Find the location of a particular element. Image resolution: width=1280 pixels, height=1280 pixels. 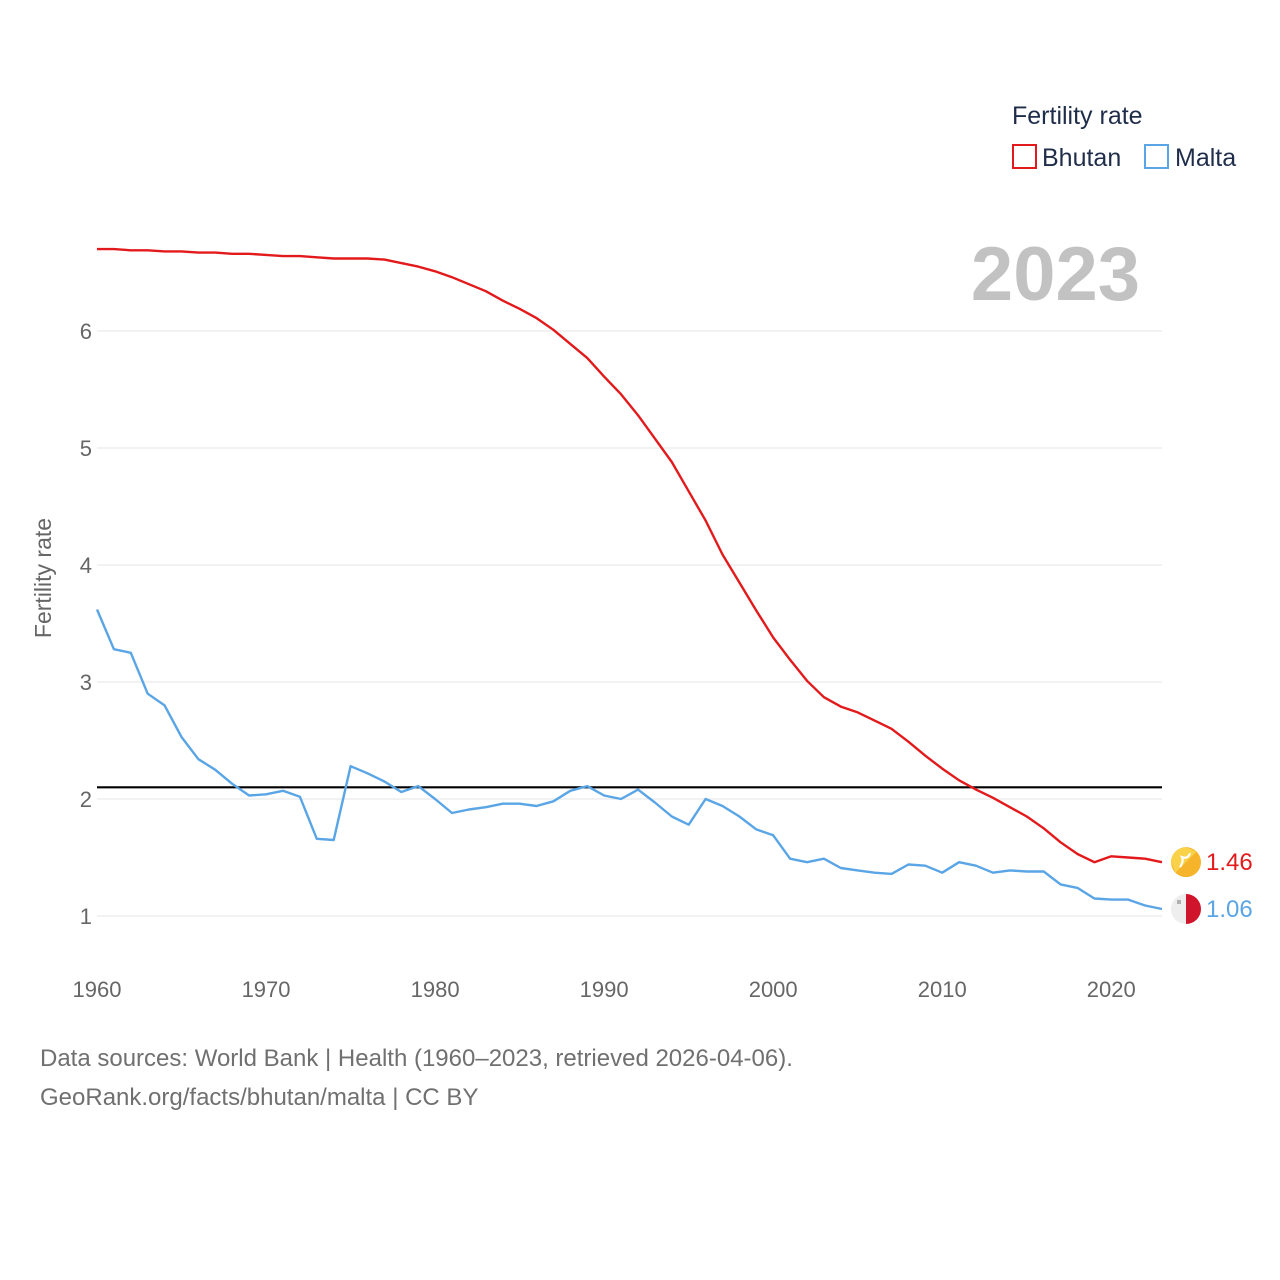

y-tick-label: 1 is located at coordinates (86, 916).